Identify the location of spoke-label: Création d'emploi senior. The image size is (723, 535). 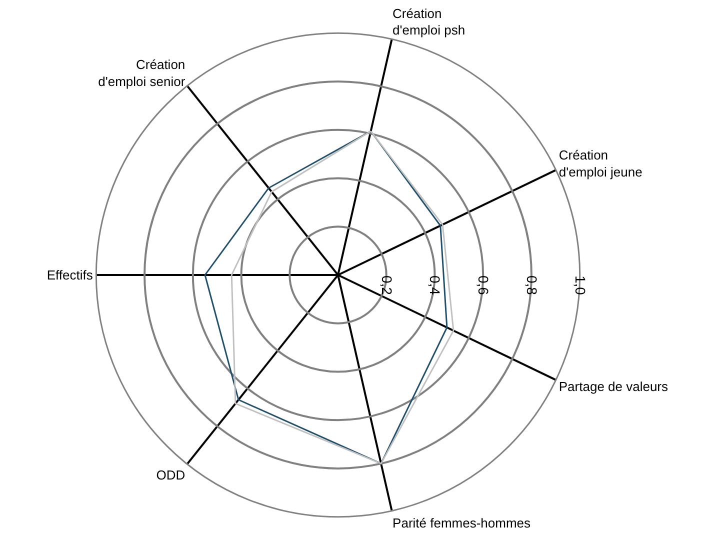
(142, 73).